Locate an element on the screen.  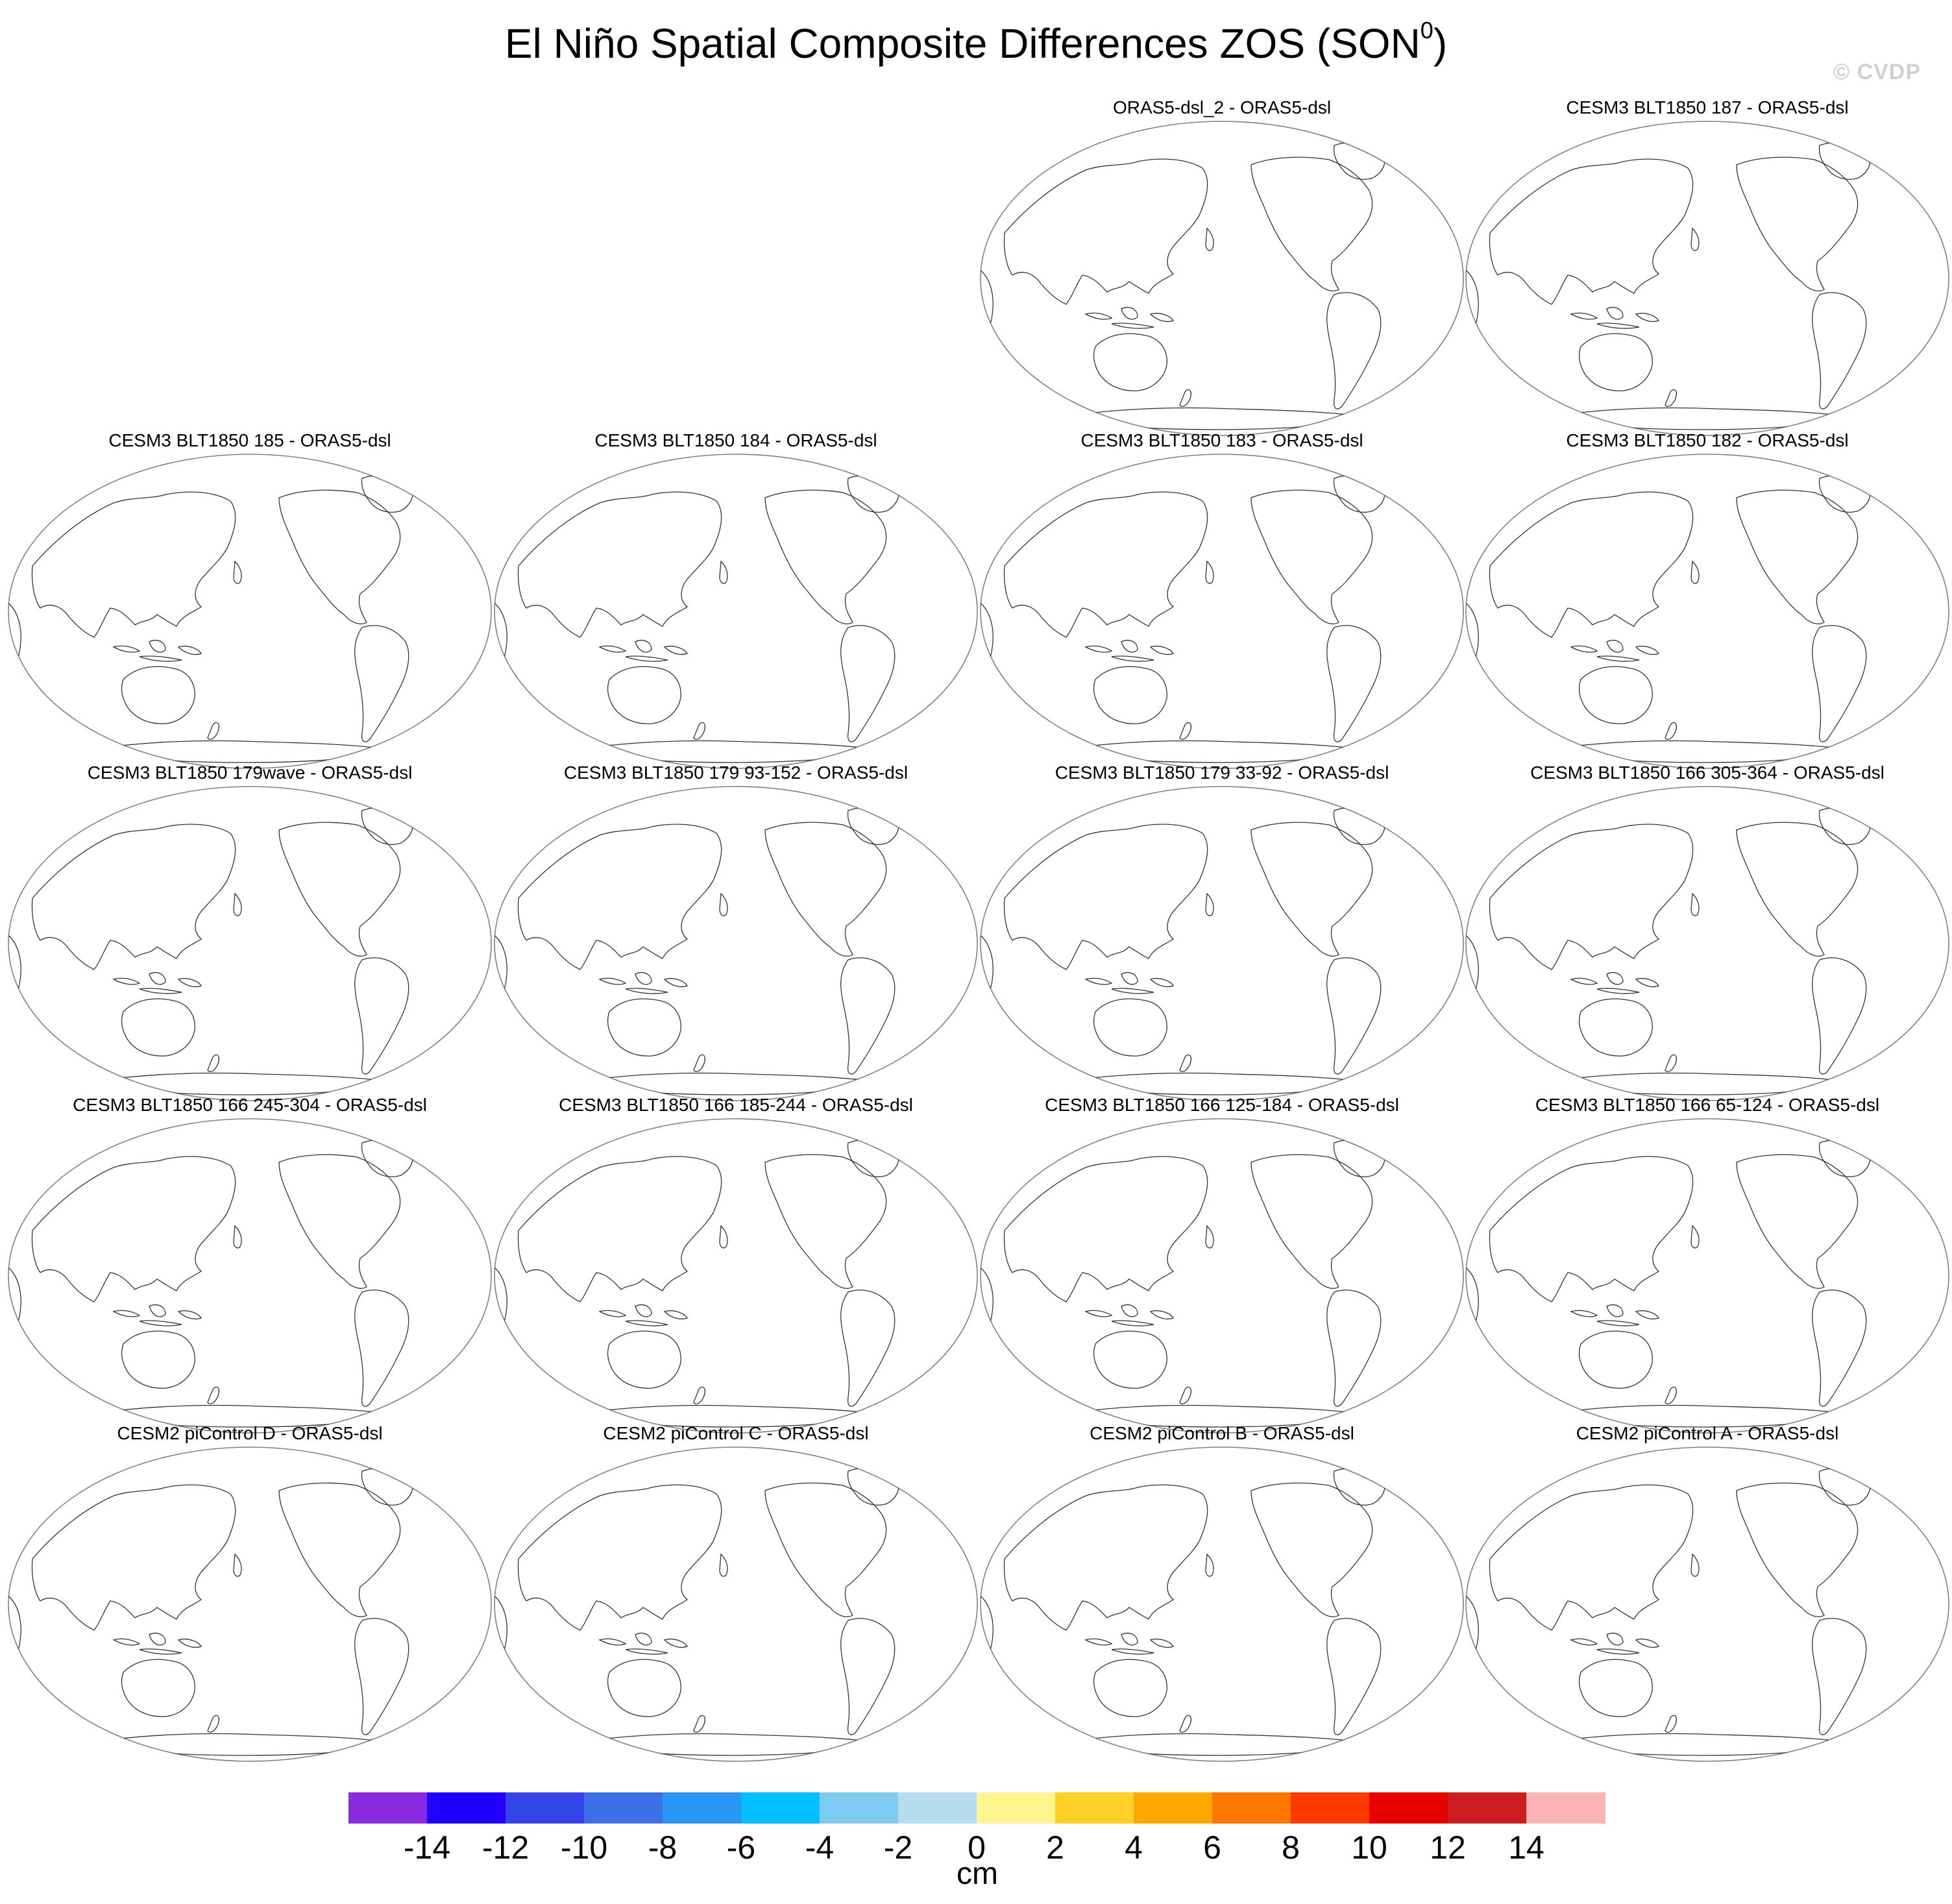
panel-title: CESM2 piControl B - ORAS5-dsl is located at coordinates (1222, 1433).